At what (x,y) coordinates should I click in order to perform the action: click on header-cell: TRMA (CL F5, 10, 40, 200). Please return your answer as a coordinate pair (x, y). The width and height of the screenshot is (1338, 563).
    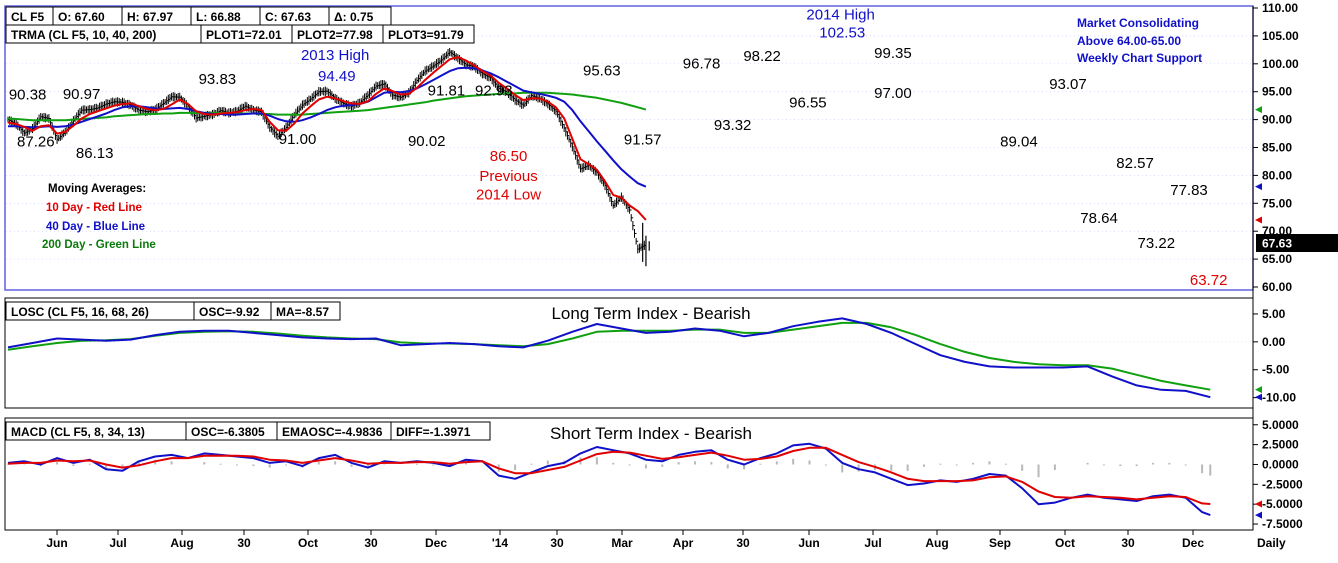
    Looking at the image, I should click on (83, 35).